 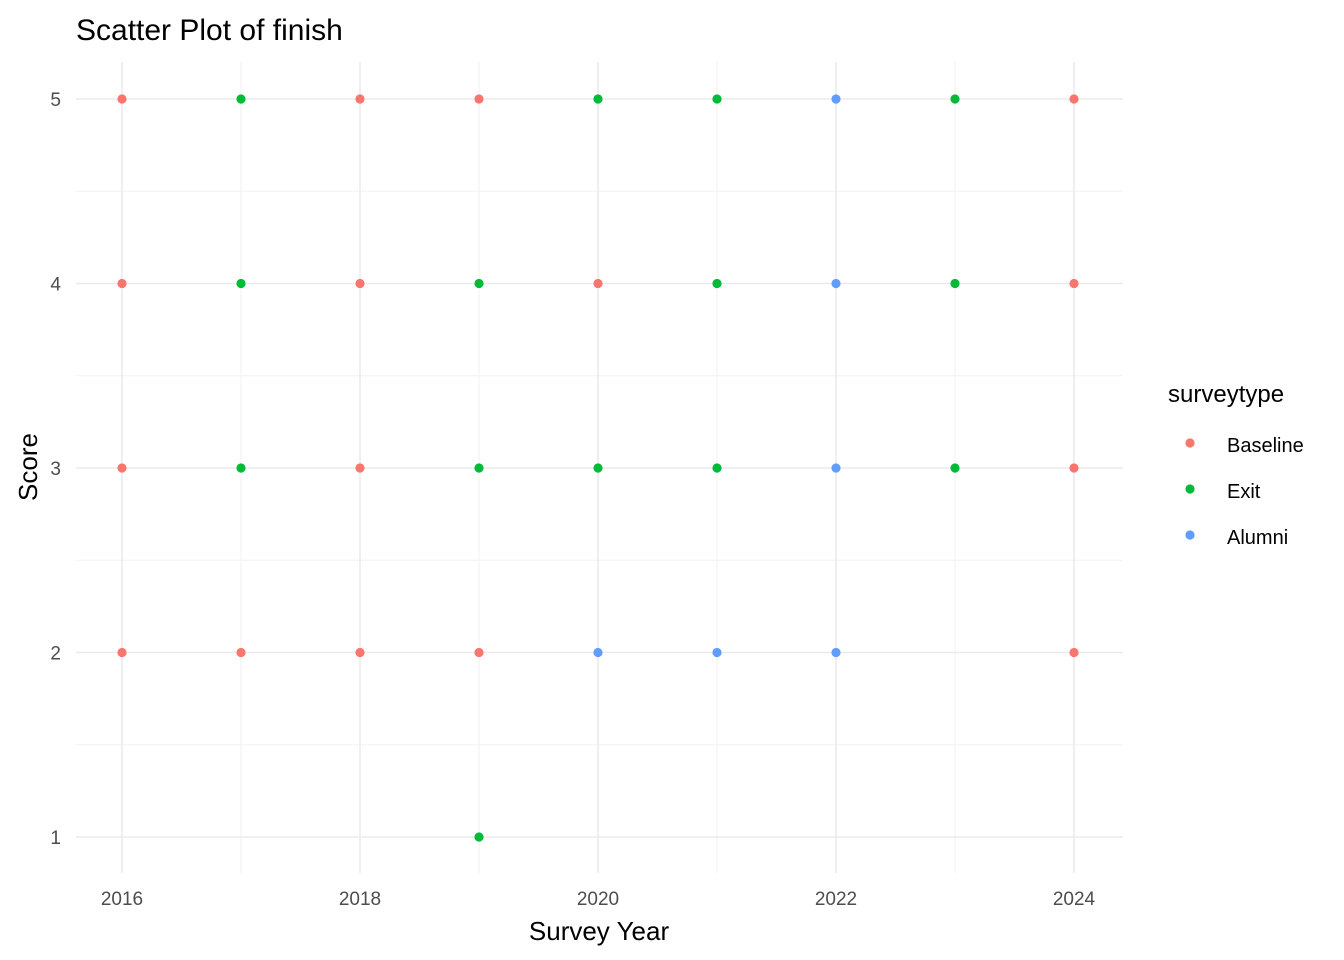 What do you see at coordinates (1190, 535) in the screenshot?
I see `legend-key-alumni` at bounding box center [1190, 535].